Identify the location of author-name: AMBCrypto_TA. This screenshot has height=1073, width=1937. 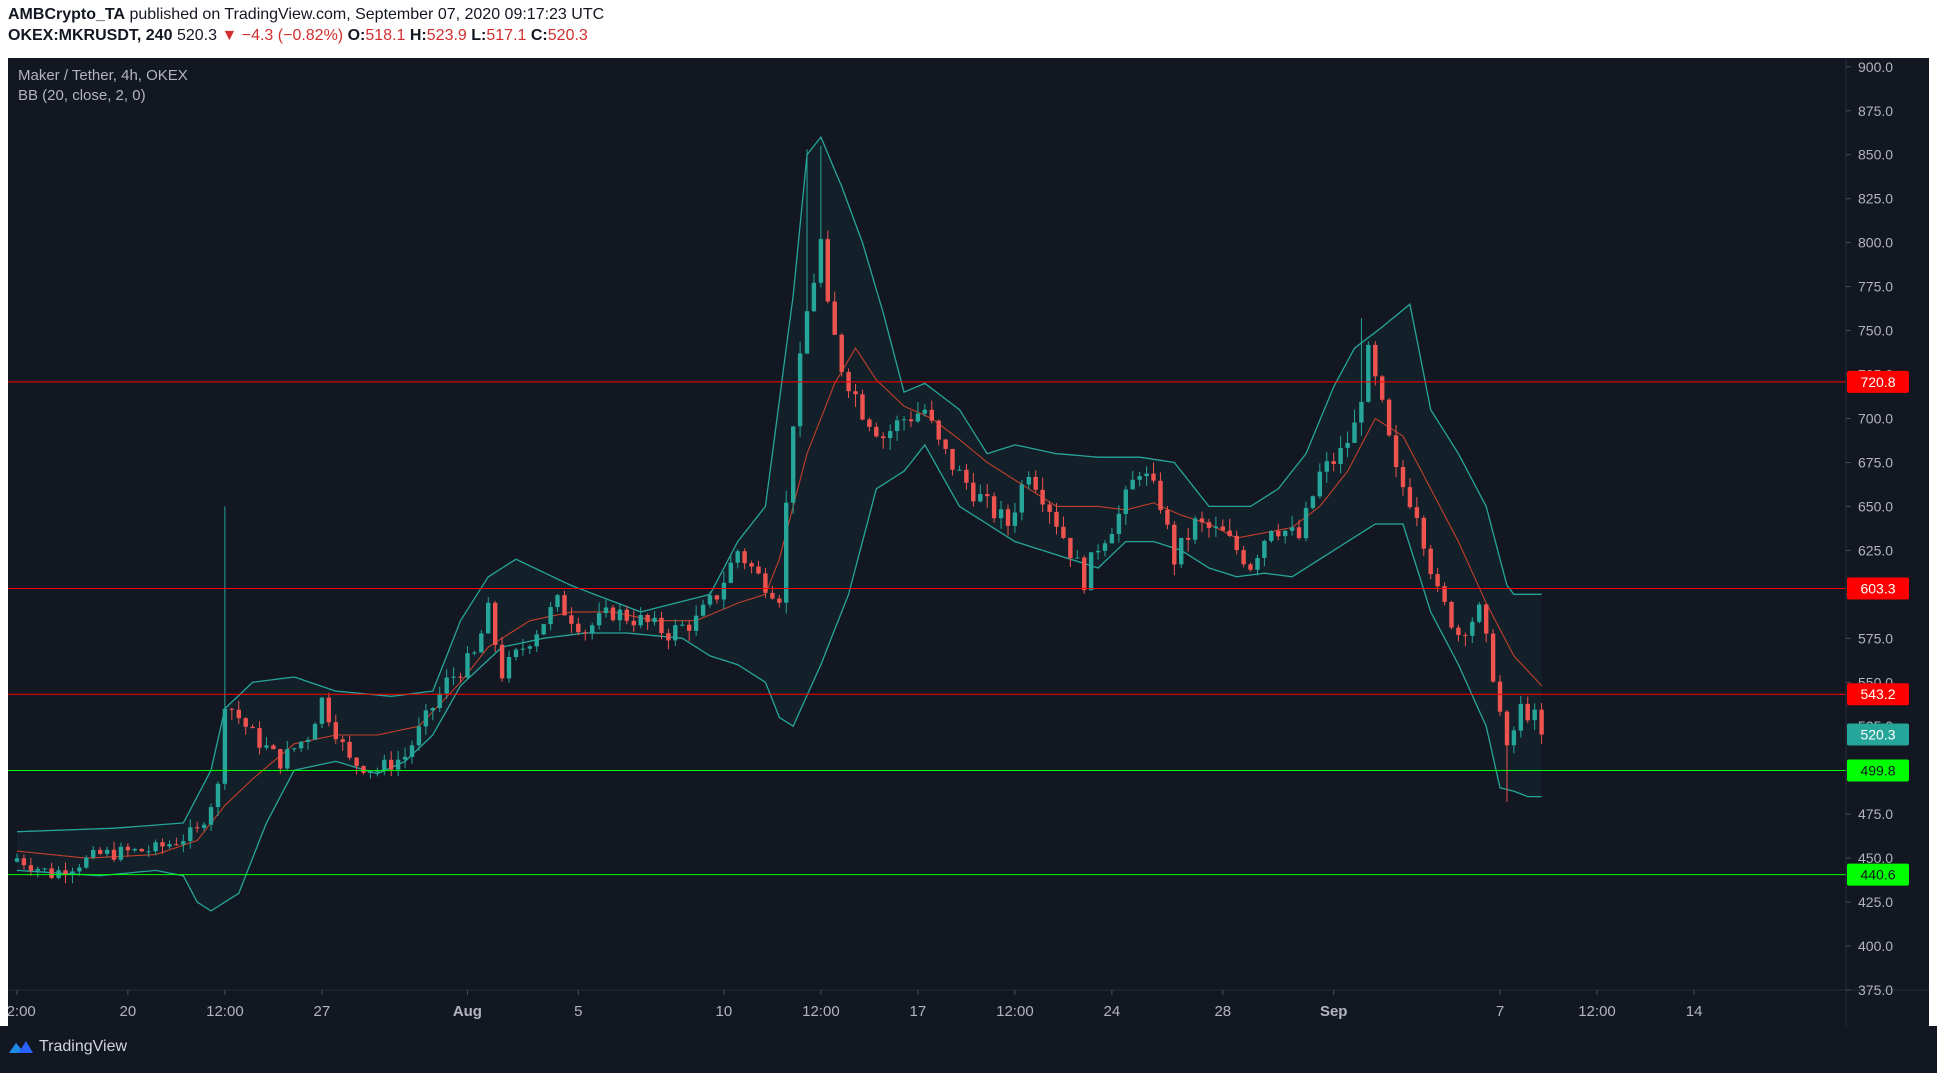
(67, 14).